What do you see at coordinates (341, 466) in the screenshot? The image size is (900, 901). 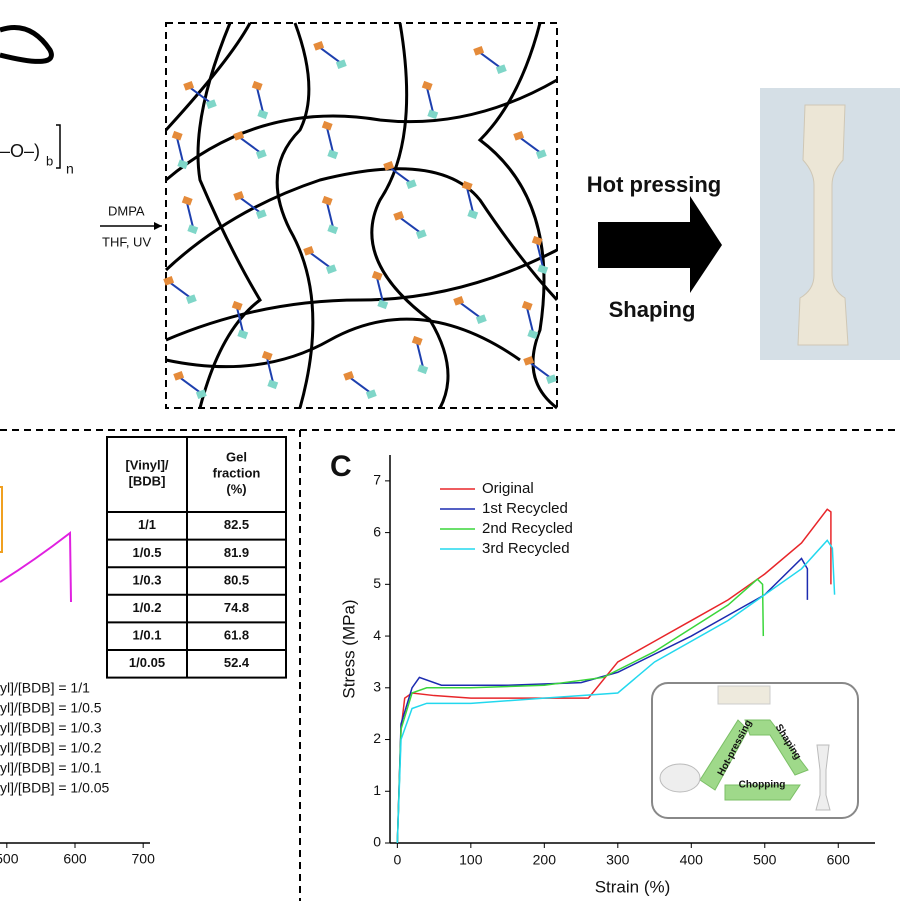 I see `panel-label: C` at bounding box center [341, 466].